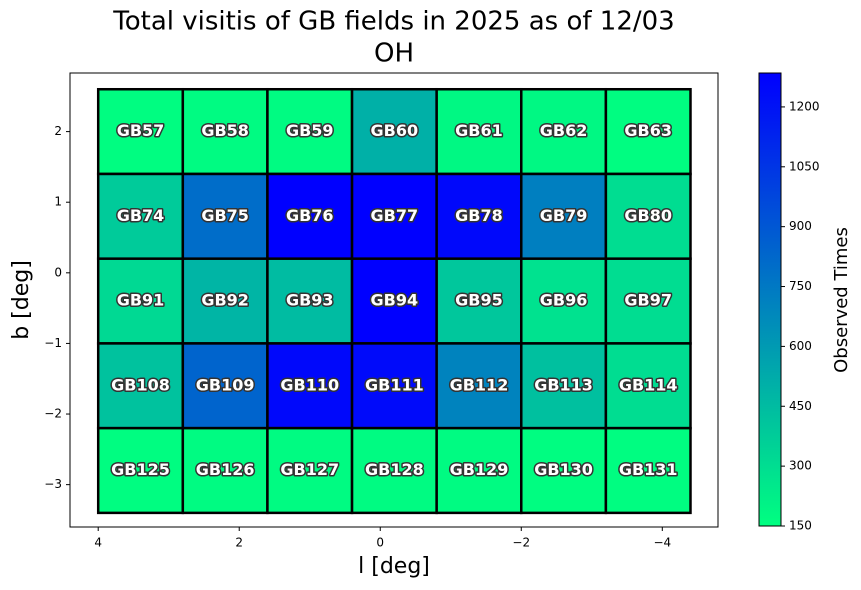  I want to click on cell-label: GB62, so click(564, 130).